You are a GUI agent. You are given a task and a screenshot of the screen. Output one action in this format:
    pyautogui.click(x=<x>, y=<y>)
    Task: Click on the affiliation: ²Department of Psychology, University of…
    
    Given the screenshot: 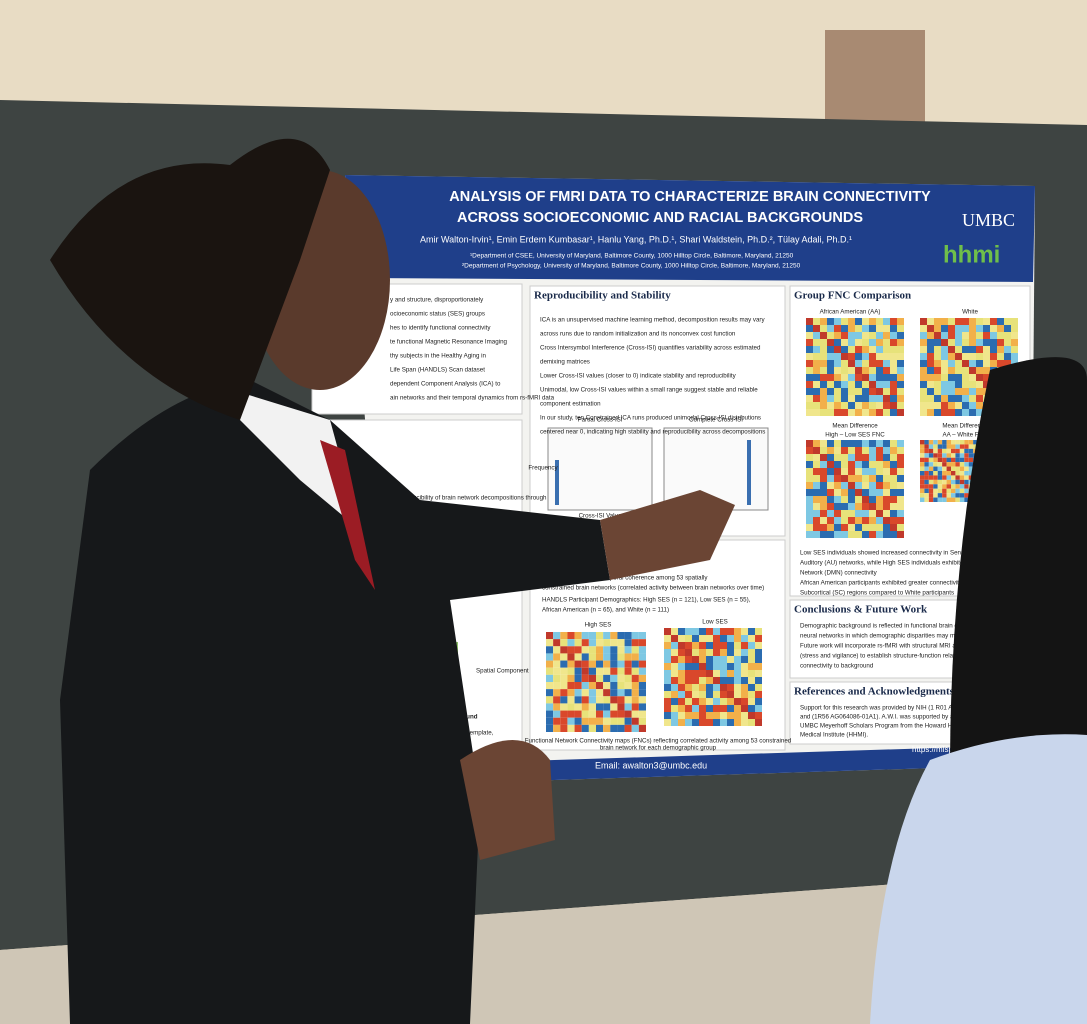 What is the action you would take?
    pyautogui.click(x=631, y=266)
    